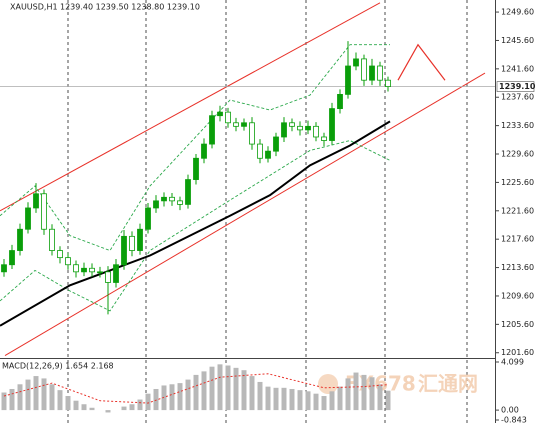 The image size is (535, 423). What do you see at coordinates (517, 97) in the screenshot?
I see `y-tick-label: 1237.60` at bounding box center [517, 97].